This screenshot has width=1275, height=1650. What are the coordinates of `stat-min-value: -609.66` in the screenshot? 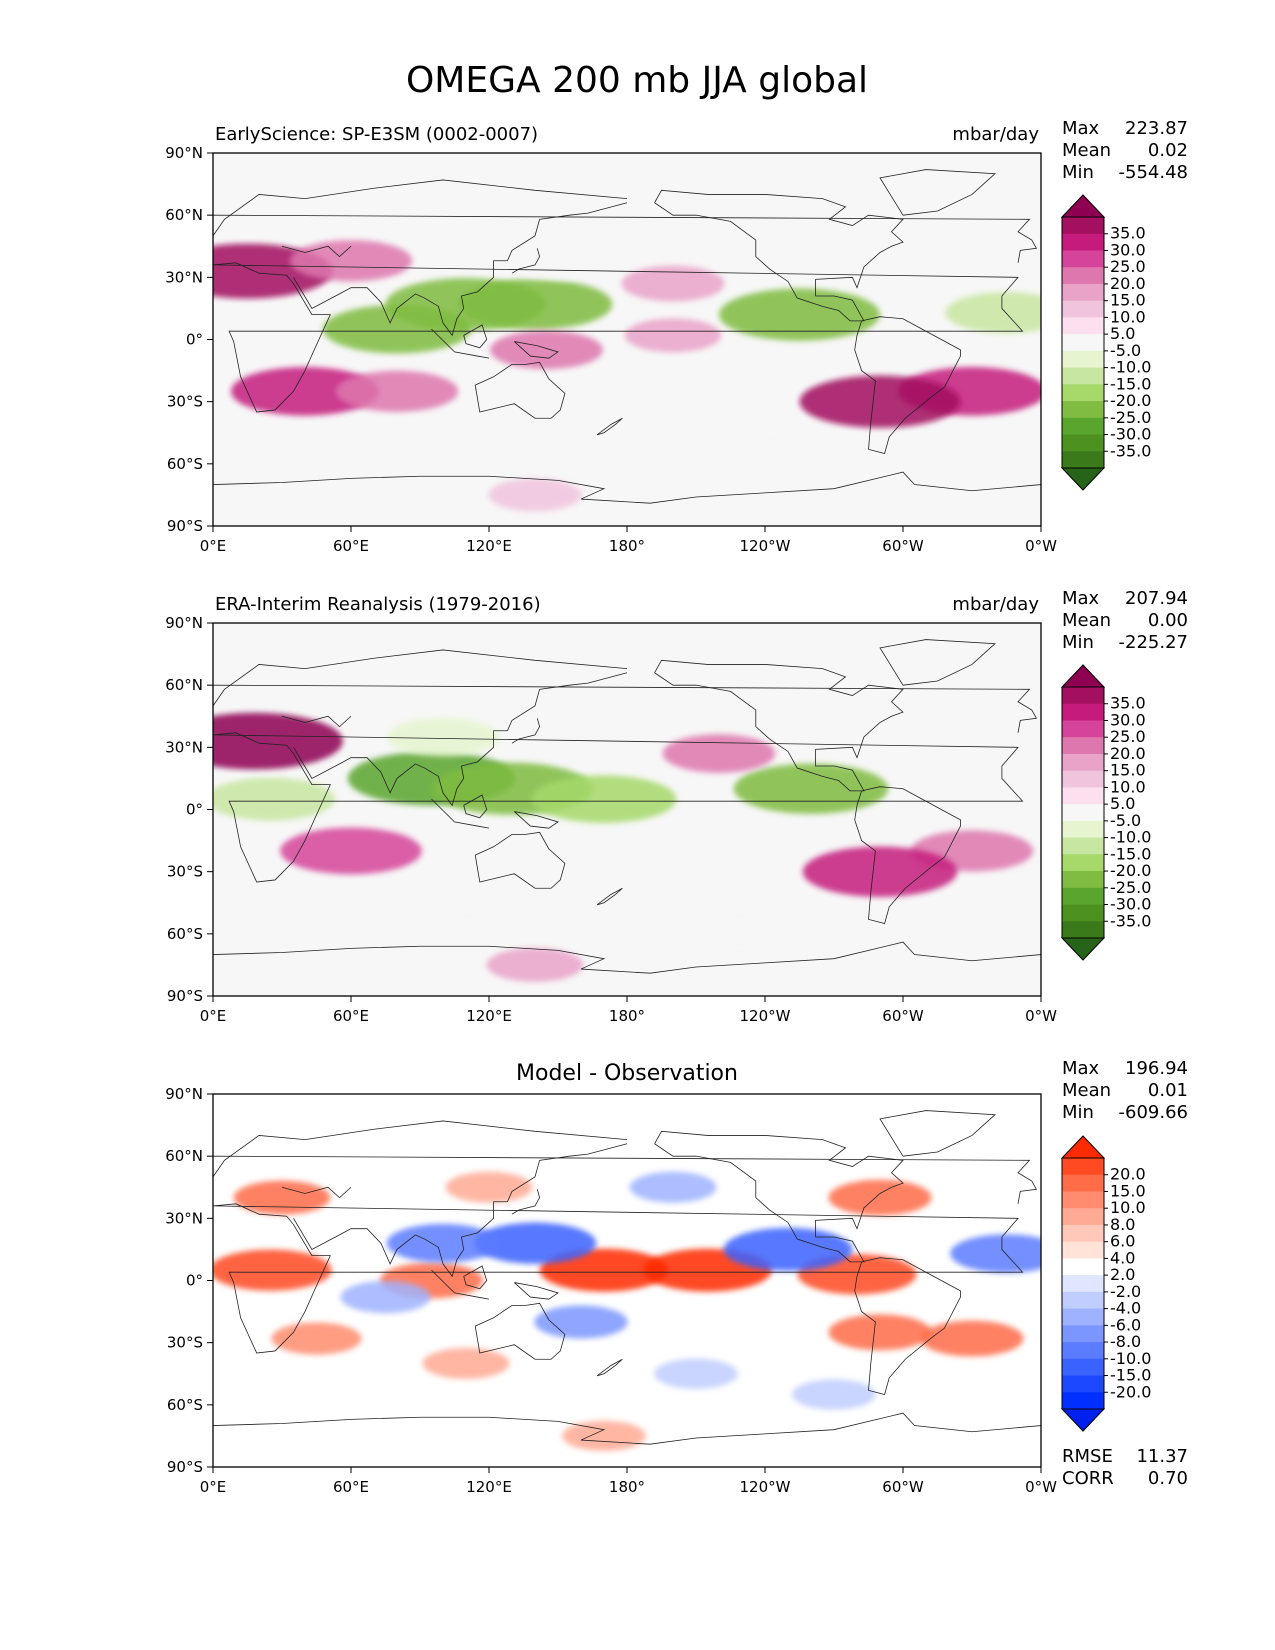 It's located at (1153, 1112).